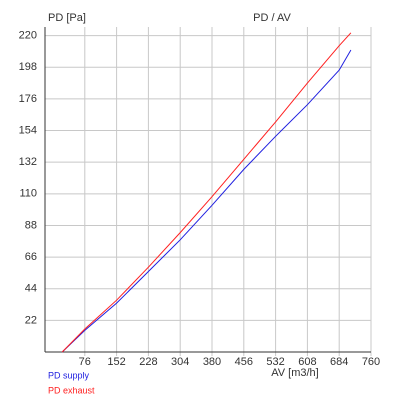 Image resolution: width=400 pixels, height=400 pixels. Describe the element at coordinates (180, 362) in the screenshot. I see `x-tick-label: 304` at that location.